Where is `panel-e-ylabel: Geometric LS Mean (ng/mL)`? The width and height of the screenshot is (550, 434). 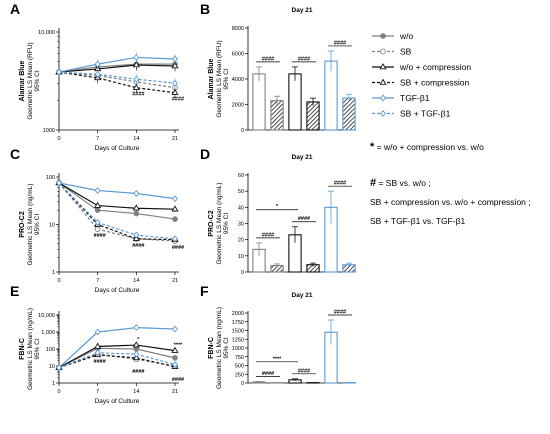 panel-e-ylabel: Geometric LS Mean (ng/mL) is located at coordinates (30, 349).